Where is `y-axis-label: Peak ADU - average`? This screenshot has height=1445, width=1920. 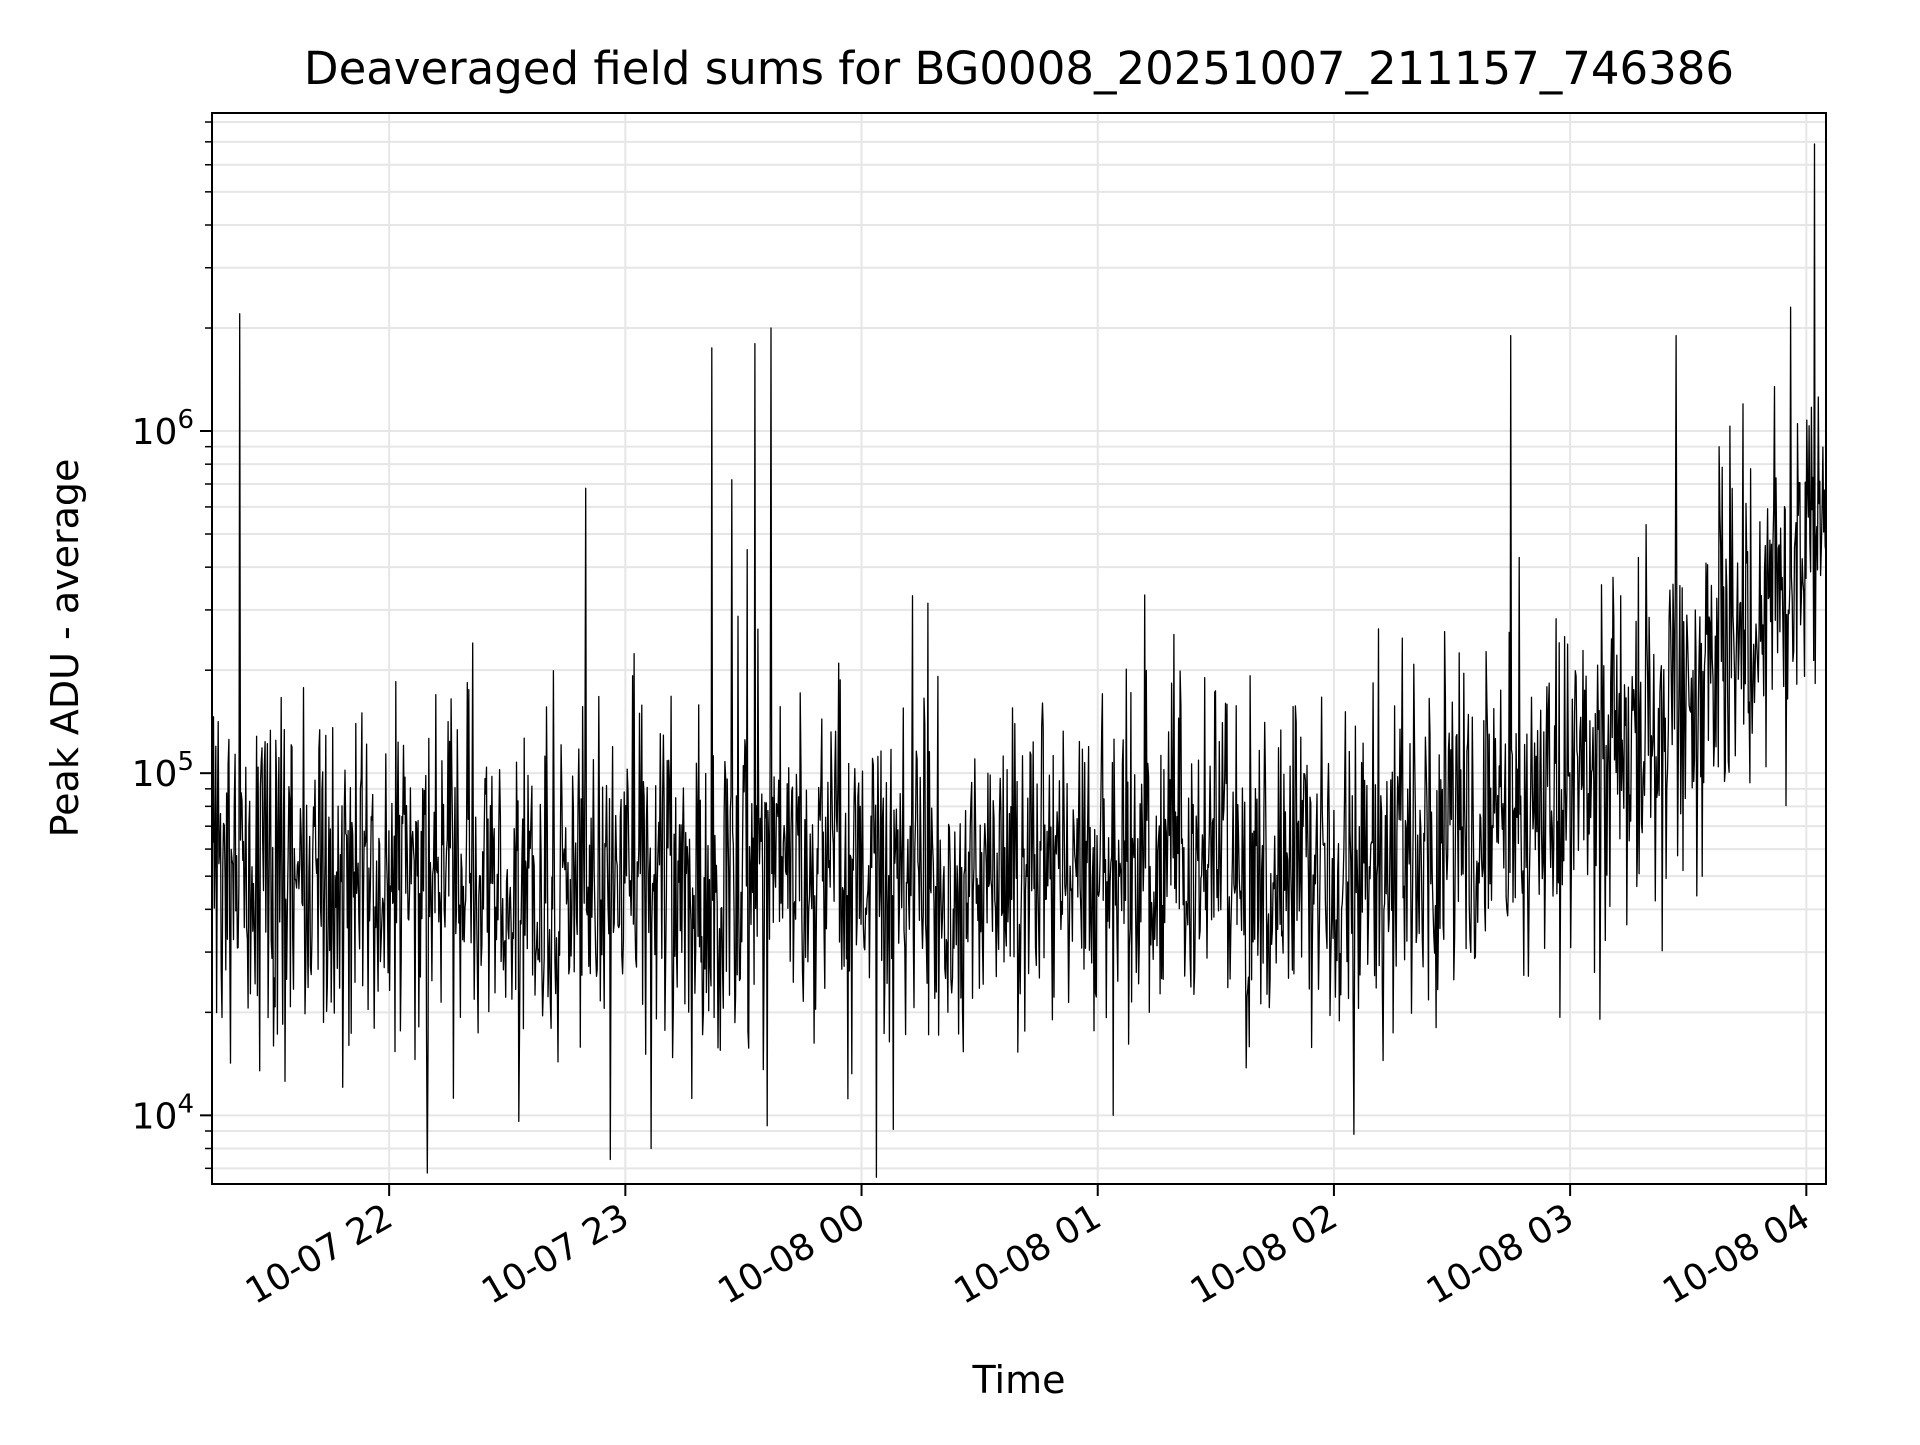
y-axis-label: Peak ADU - average is located at coordinates (65, 648).